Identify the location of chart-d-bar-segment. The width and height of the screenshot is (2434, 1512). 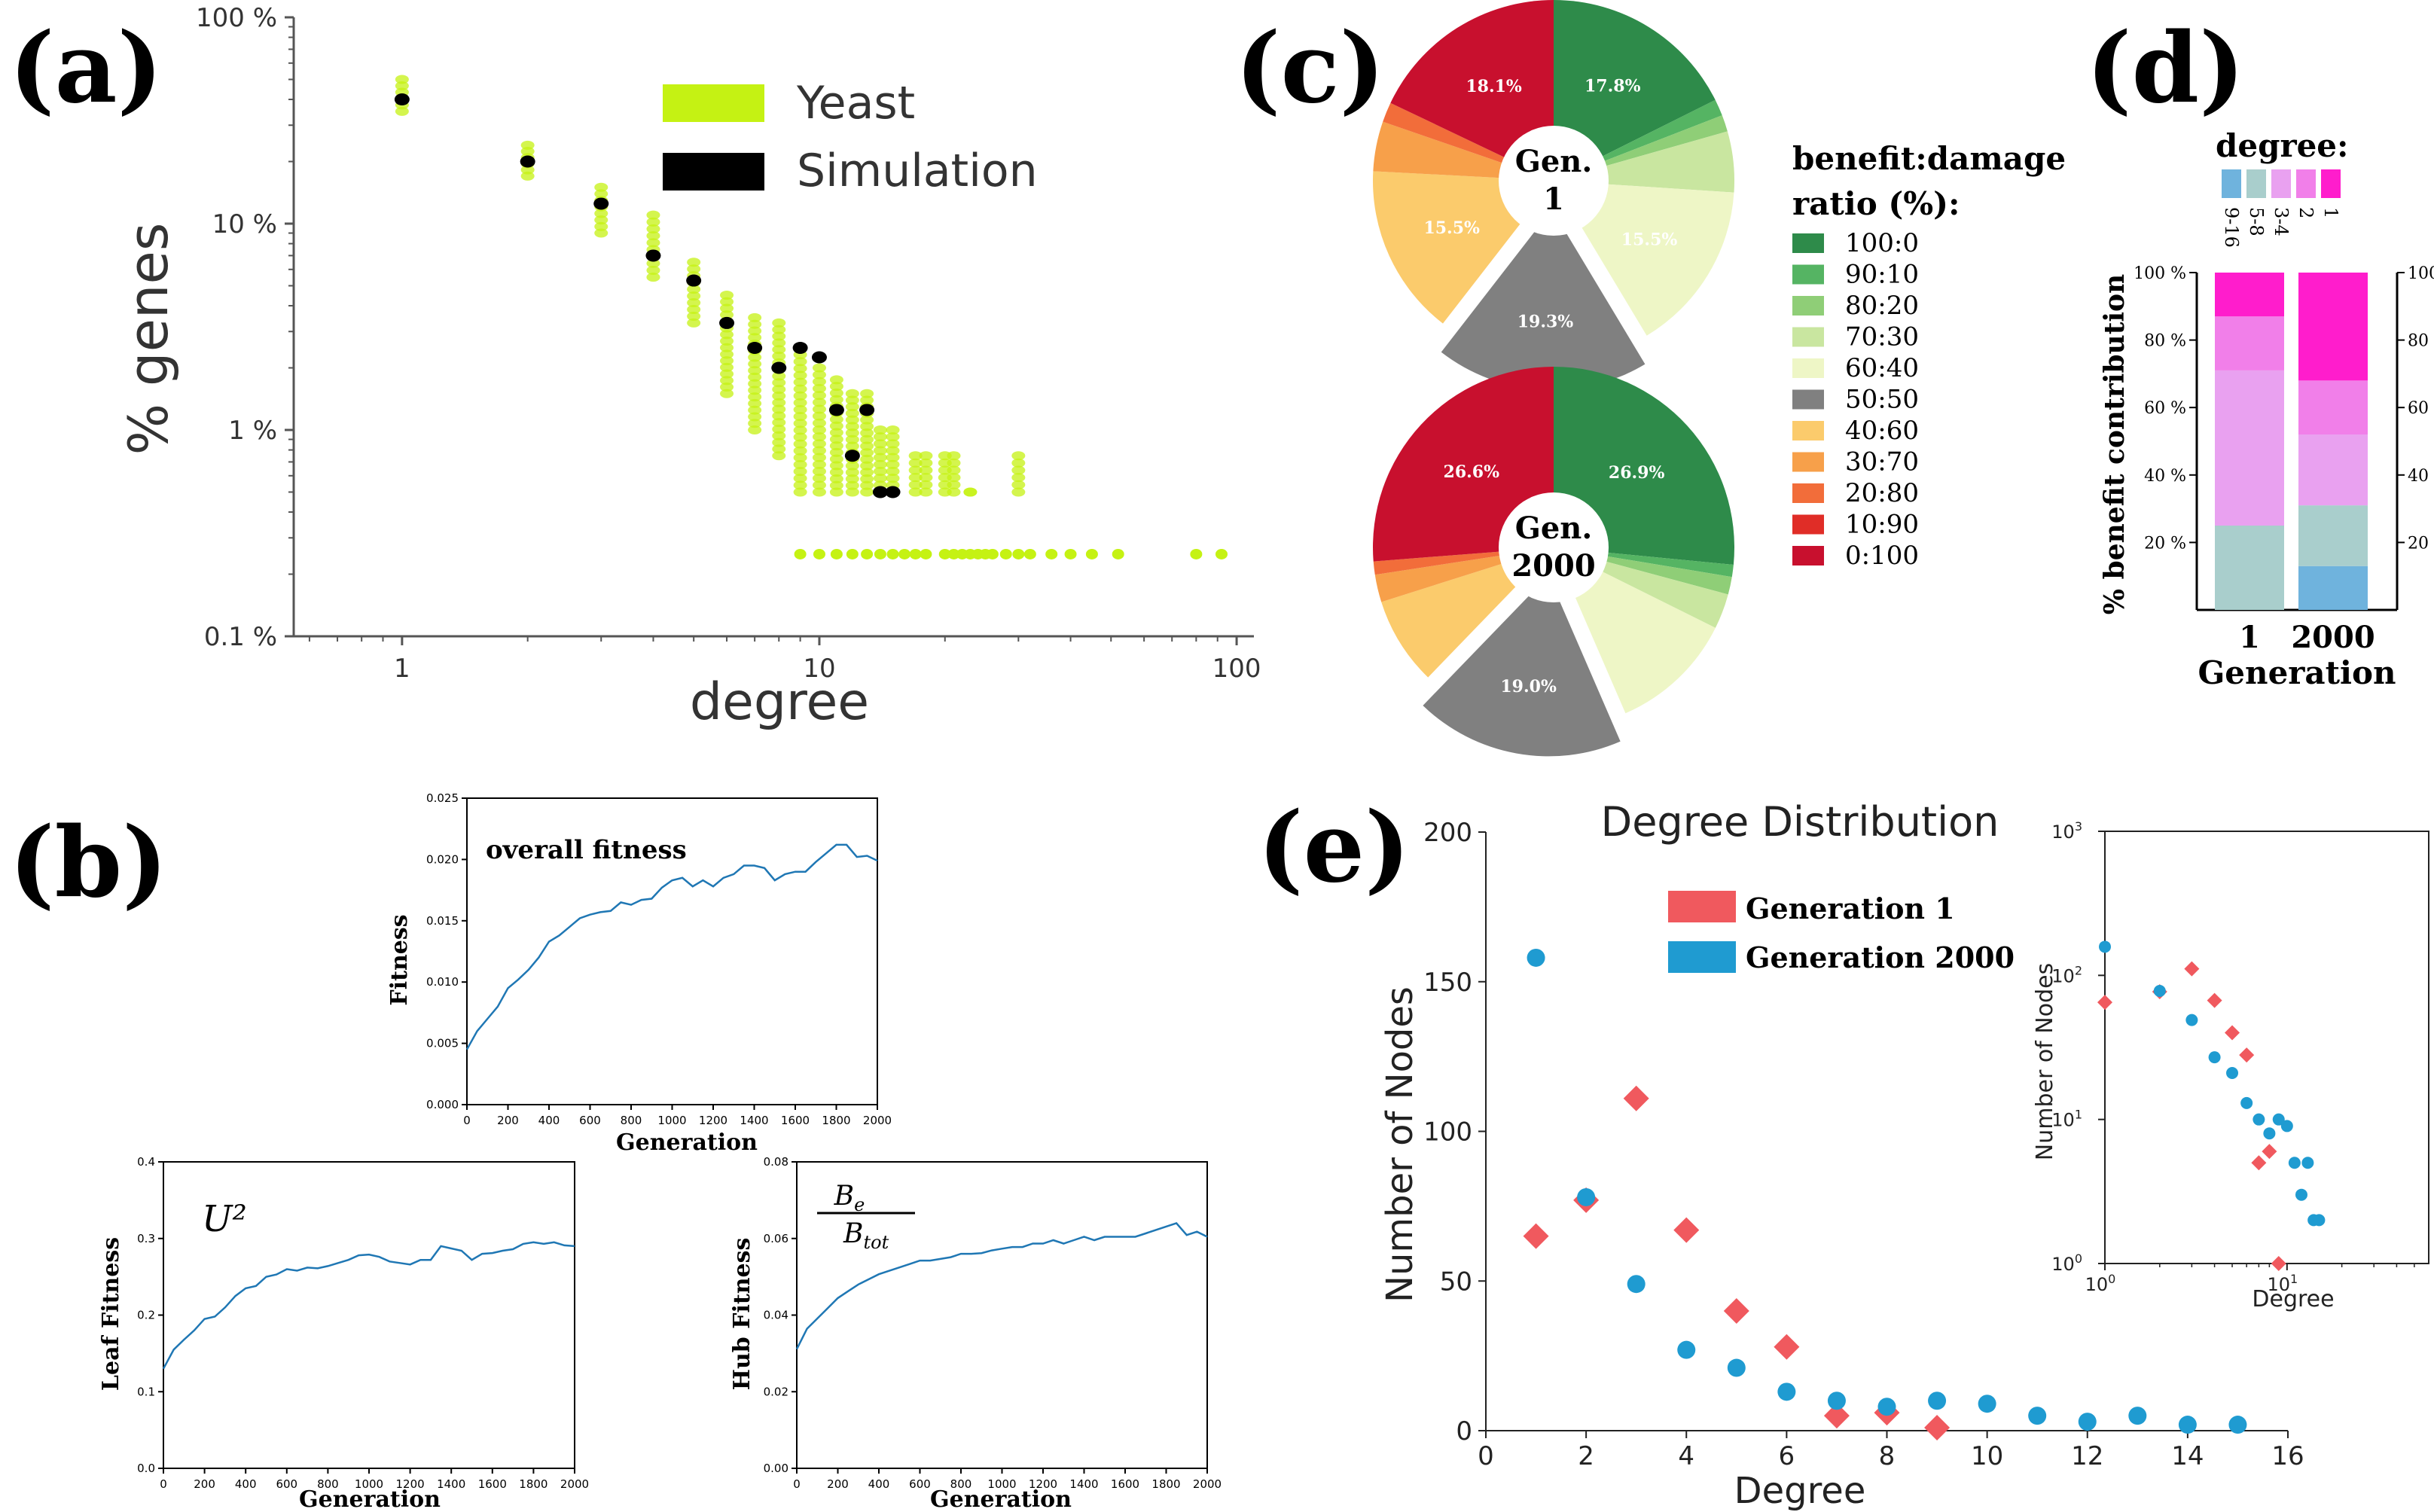
(2333, 535).